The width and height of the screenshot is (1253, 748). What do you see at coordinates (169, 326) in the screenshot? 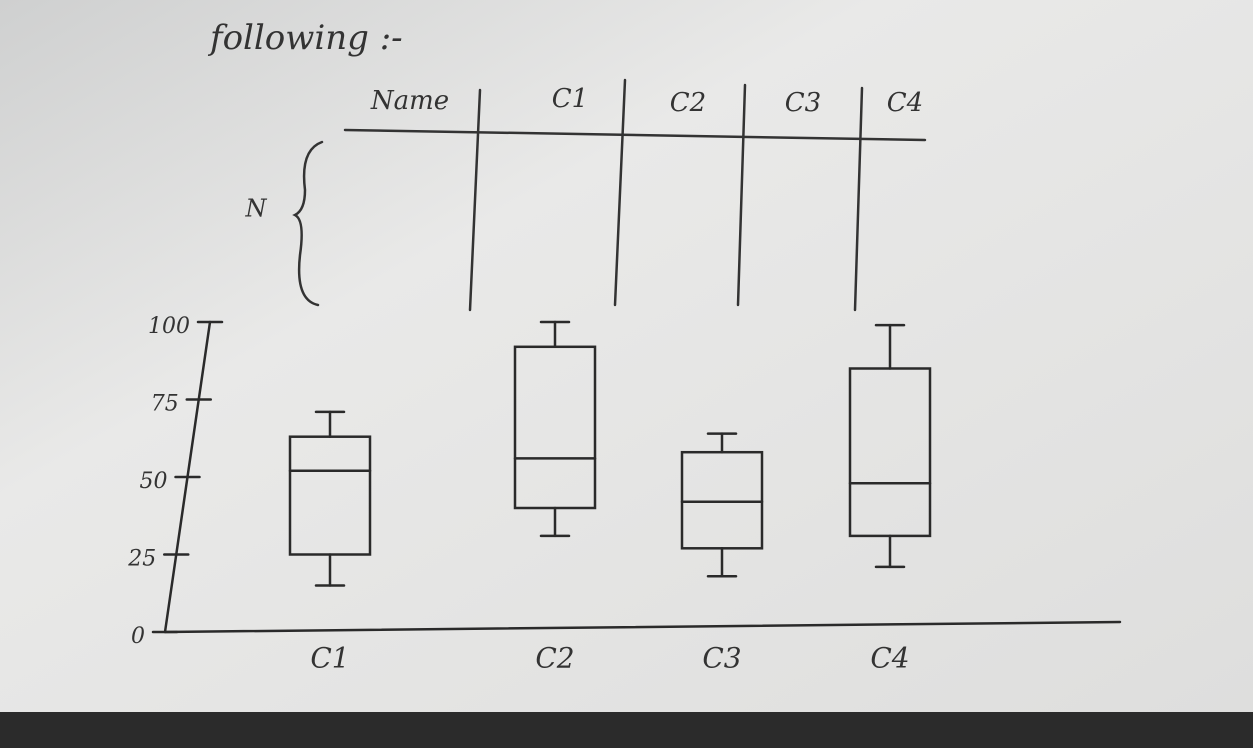
I see `y-tick-label: 100` at bounding box center [169, 326].